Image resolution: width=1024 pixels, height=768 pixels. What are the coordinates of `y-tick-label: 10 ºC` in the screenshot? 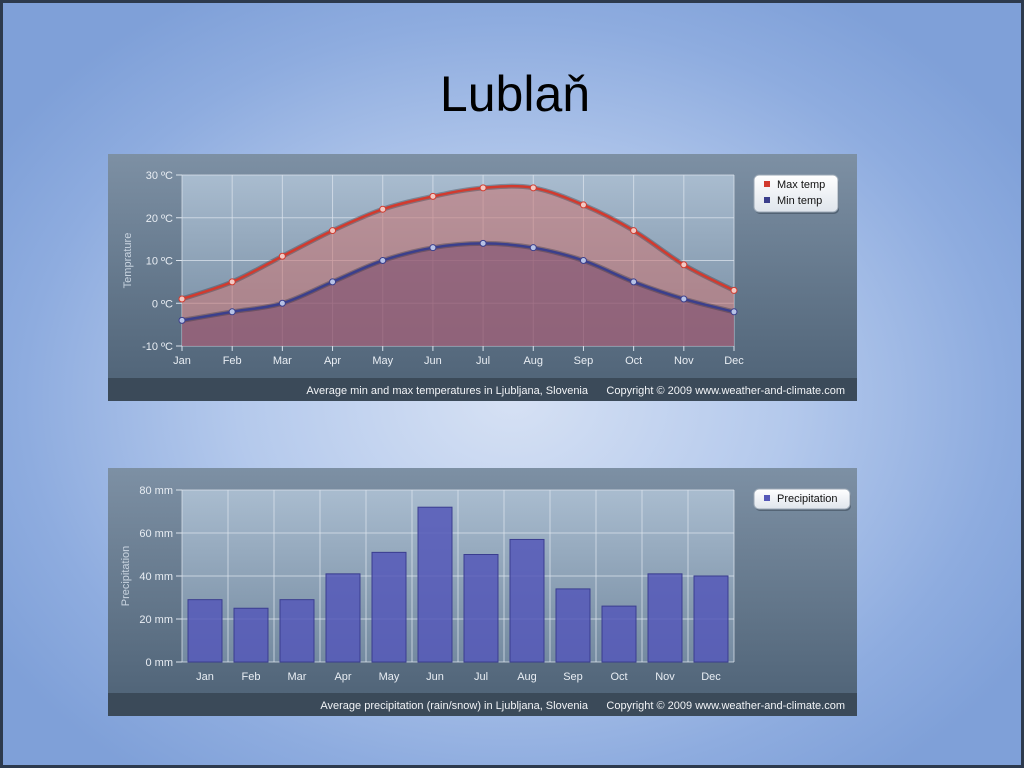 It's located at (159, 262).